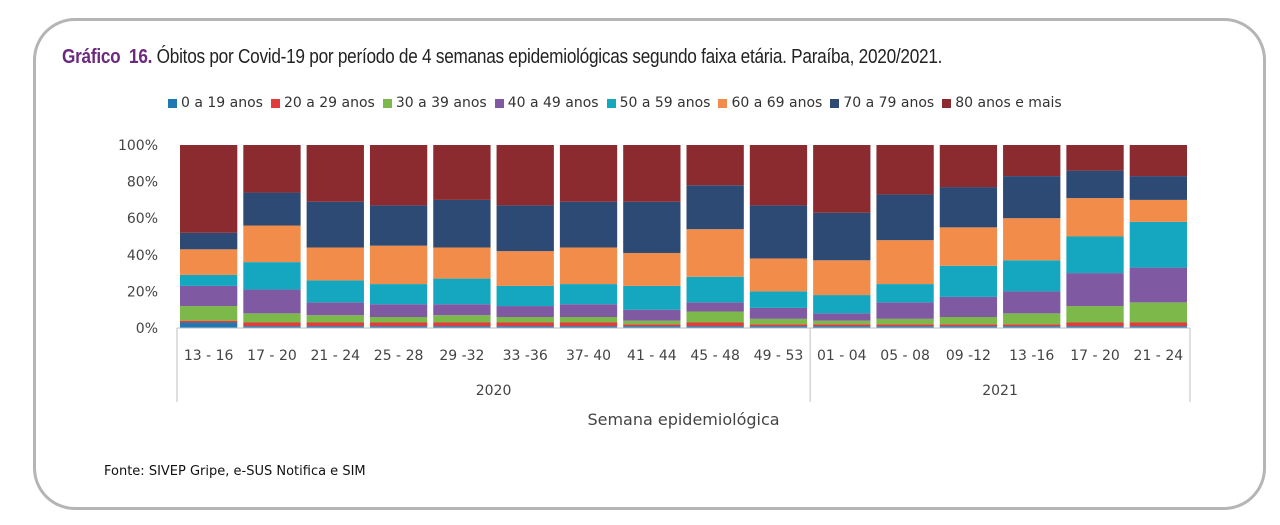  Describe the element at coordinates (652, 356) in the screenshot. I see `x-tick-label: 41 - 44` at that location.